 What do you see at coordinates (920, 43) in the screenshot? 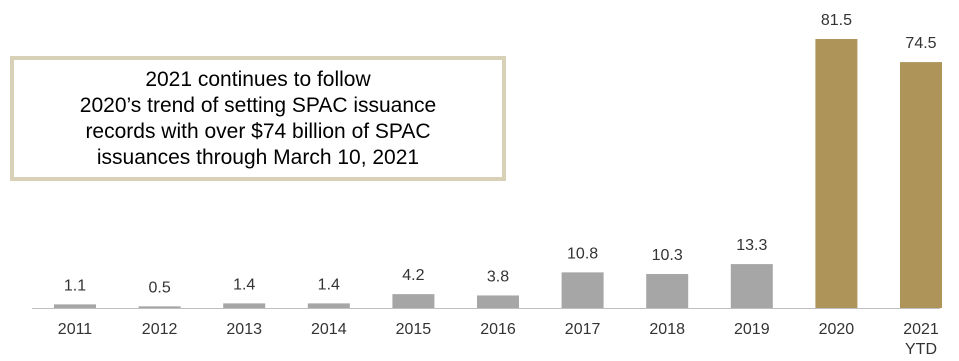
I see `data-label: 74.5` at bounding box center [920, 43].